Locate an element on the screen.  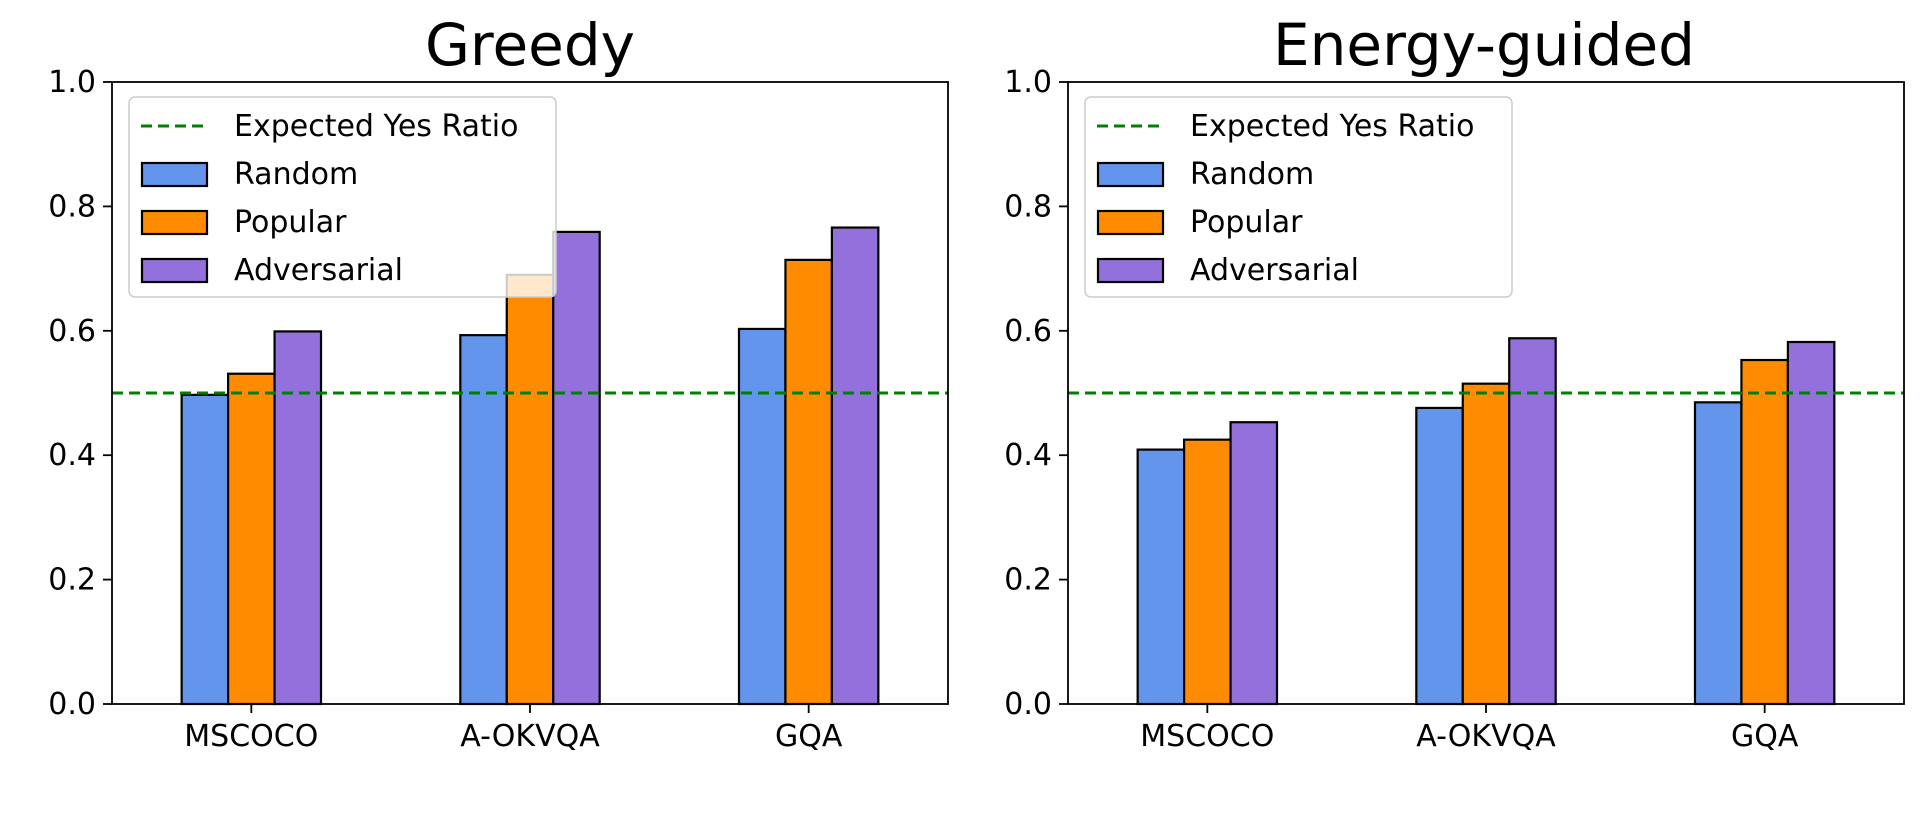
chart-title: Greedy is located at coordinates (530, 45).